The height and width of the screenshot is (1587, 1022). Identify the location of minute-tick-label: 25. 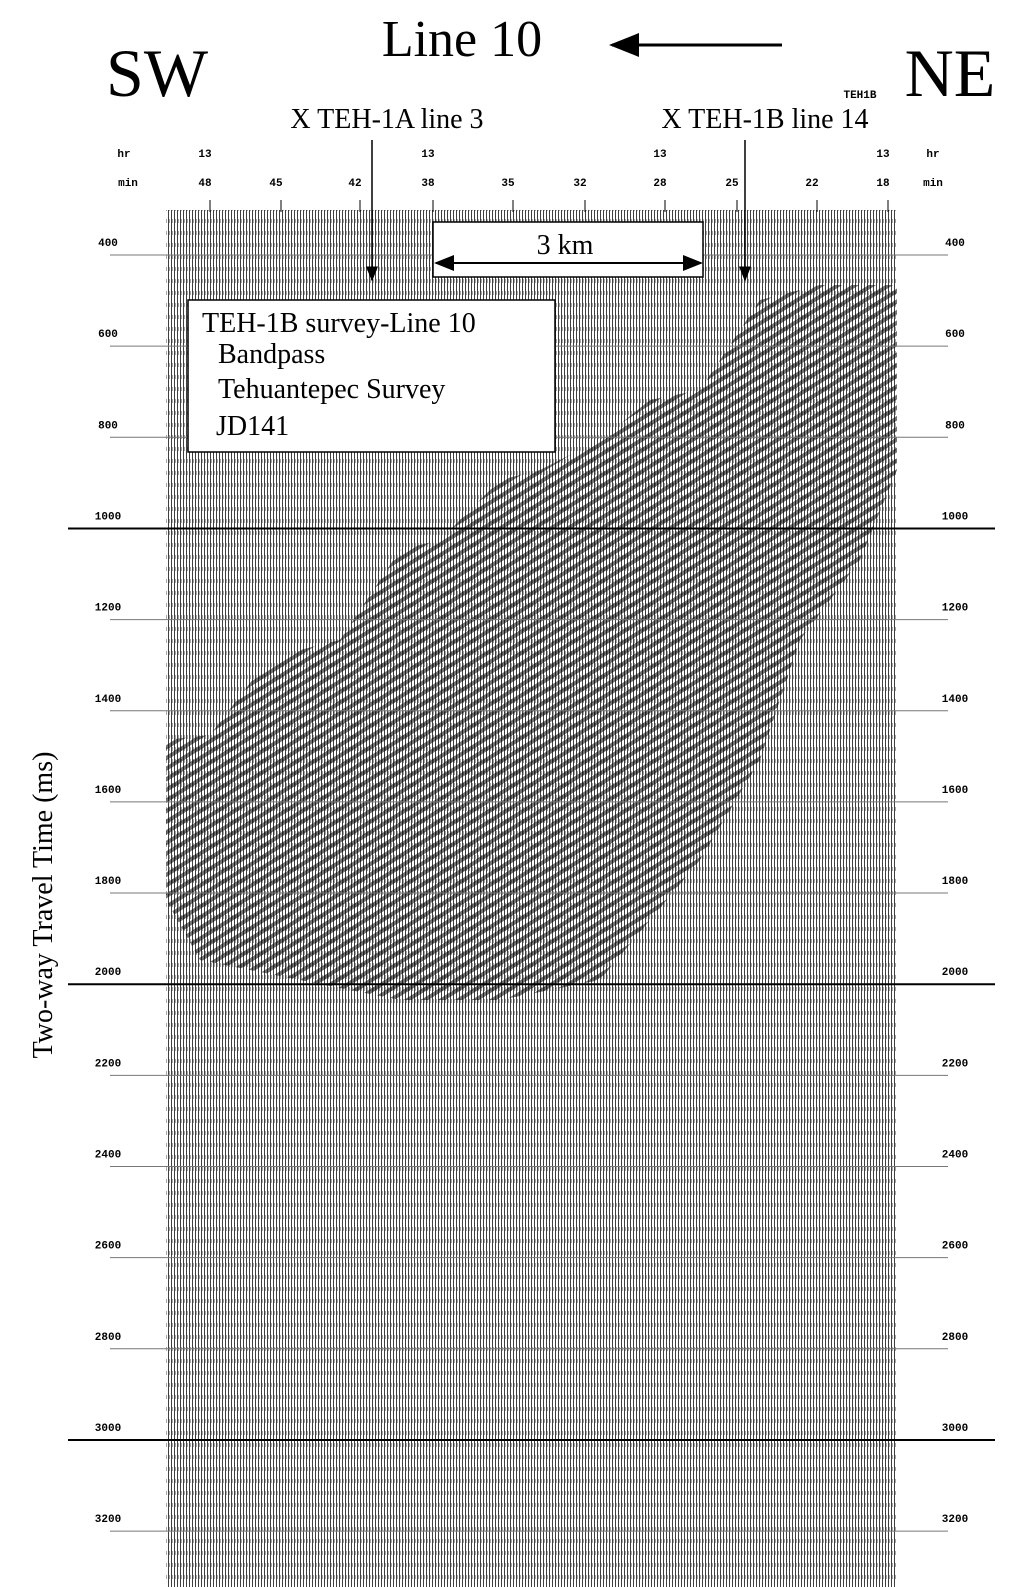
(732, 184).